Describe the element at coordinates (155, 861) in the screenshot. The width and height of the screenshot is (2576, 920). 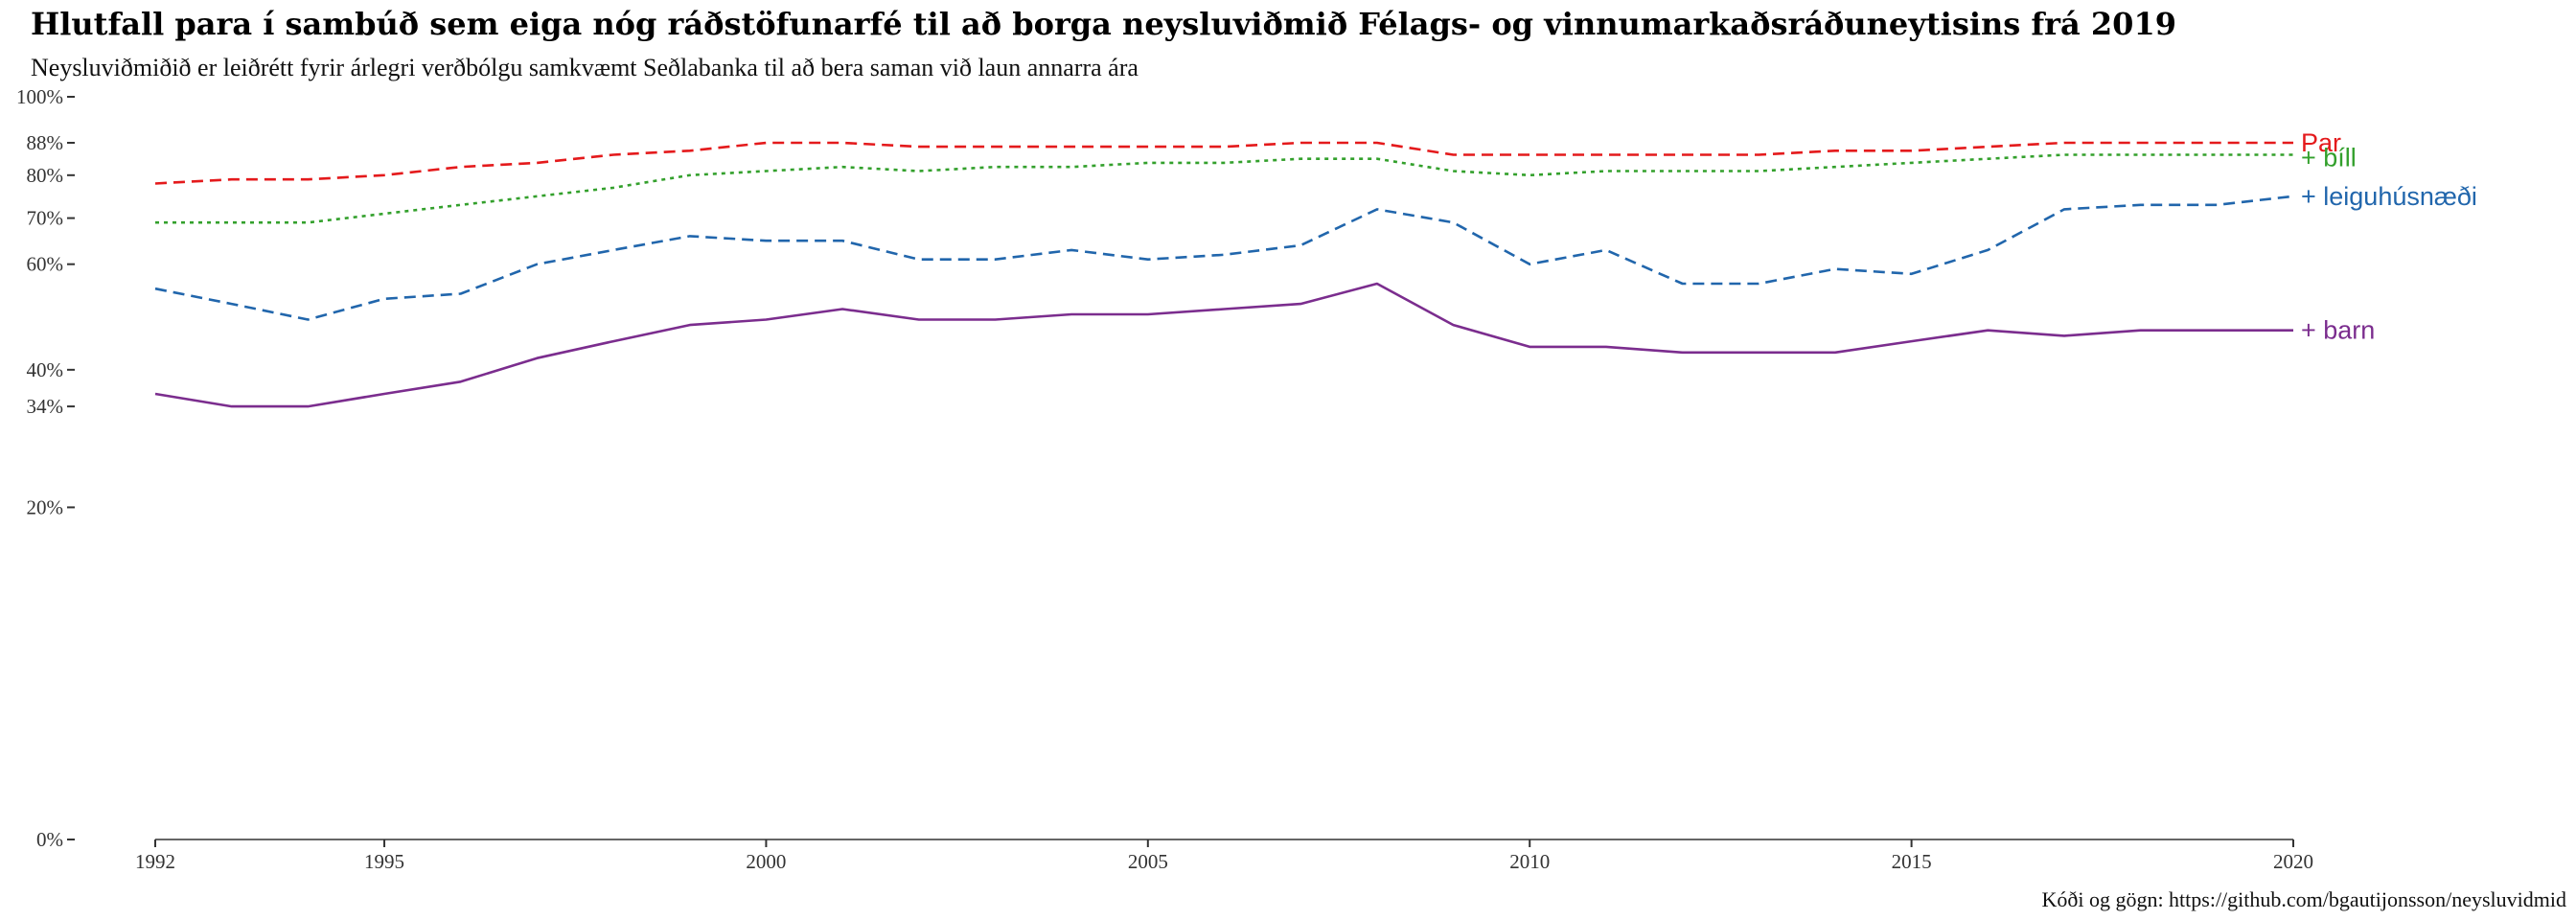
I see `x-tick-label: 1992` at that location.